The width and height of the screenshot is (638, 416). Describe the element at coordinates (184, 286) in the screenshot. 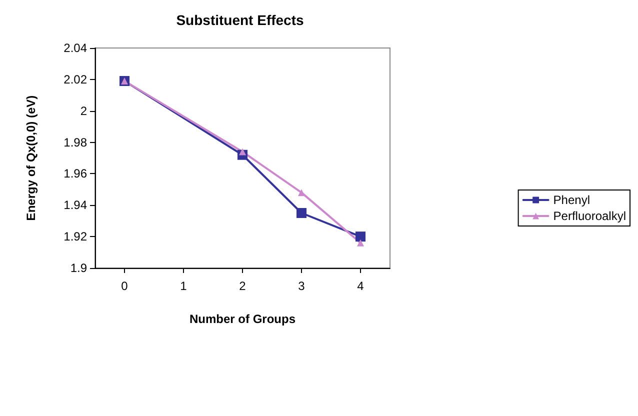

I see `x-tick-label: 1` at that location.